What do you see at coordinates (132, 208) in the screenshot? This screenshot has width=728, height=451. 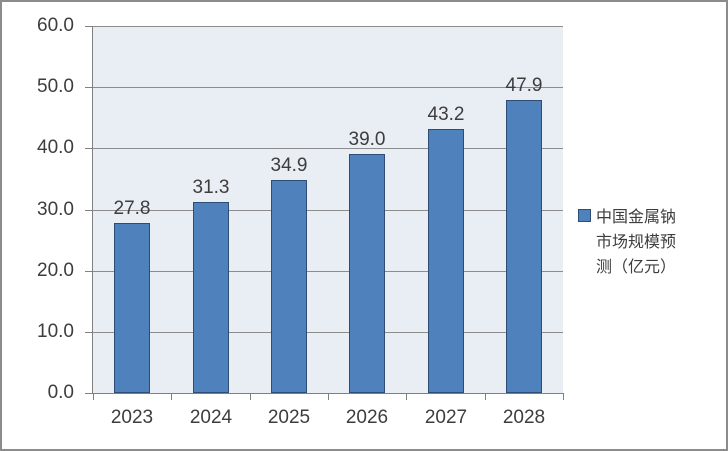 I see `bar-value-label: 27.8` at bounding box center [132, 208].